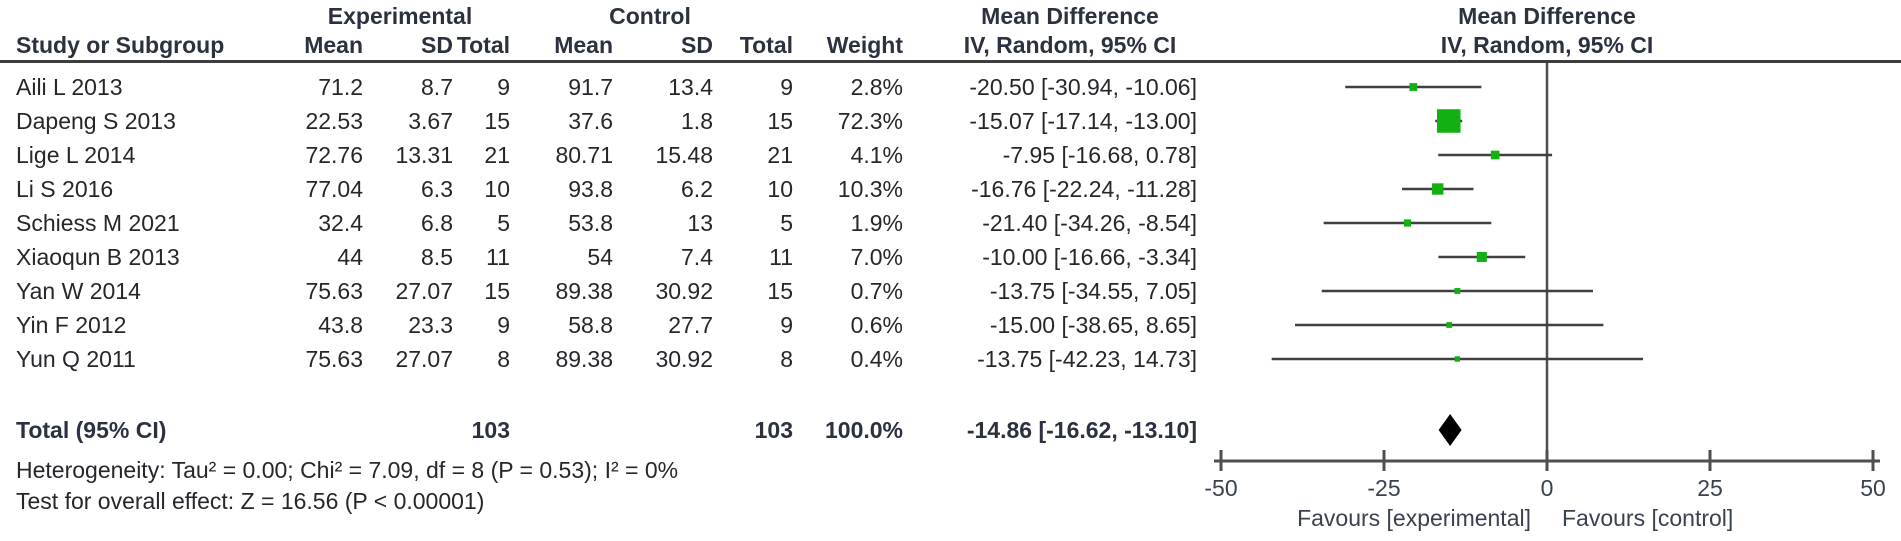 Image resolution: width=1901 pixels, height=541 pixels. What do you see at coordinates (786, 325) in the screenshot?
I see `cell-total-ctrl: 9` at bounding box center [786, 325].